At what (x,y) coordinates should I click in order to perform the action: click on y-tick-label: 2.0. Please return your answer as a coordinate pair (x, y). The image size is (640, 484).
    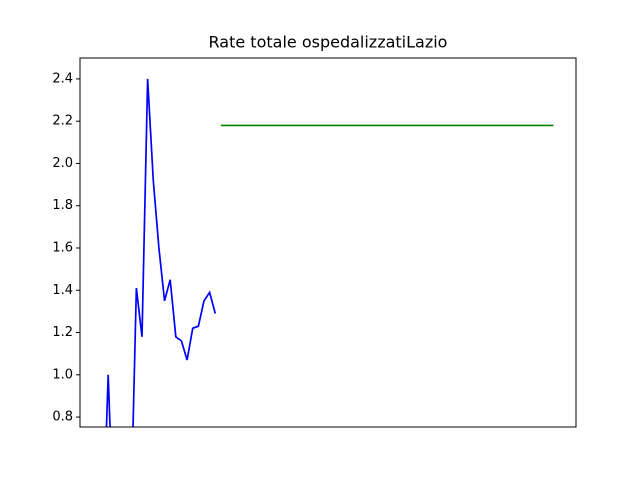
    Looking at the image, I should click on (62, 163).